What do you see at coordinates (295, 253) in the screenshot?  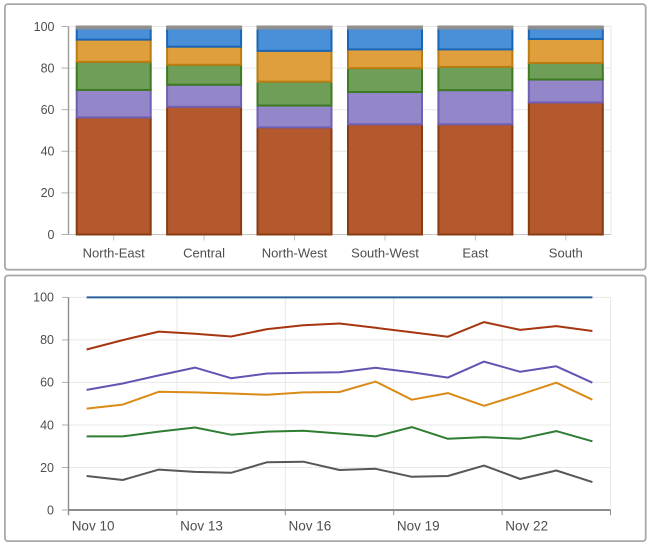 I see `svg-text: North-West` at bounding box center [295, 253].